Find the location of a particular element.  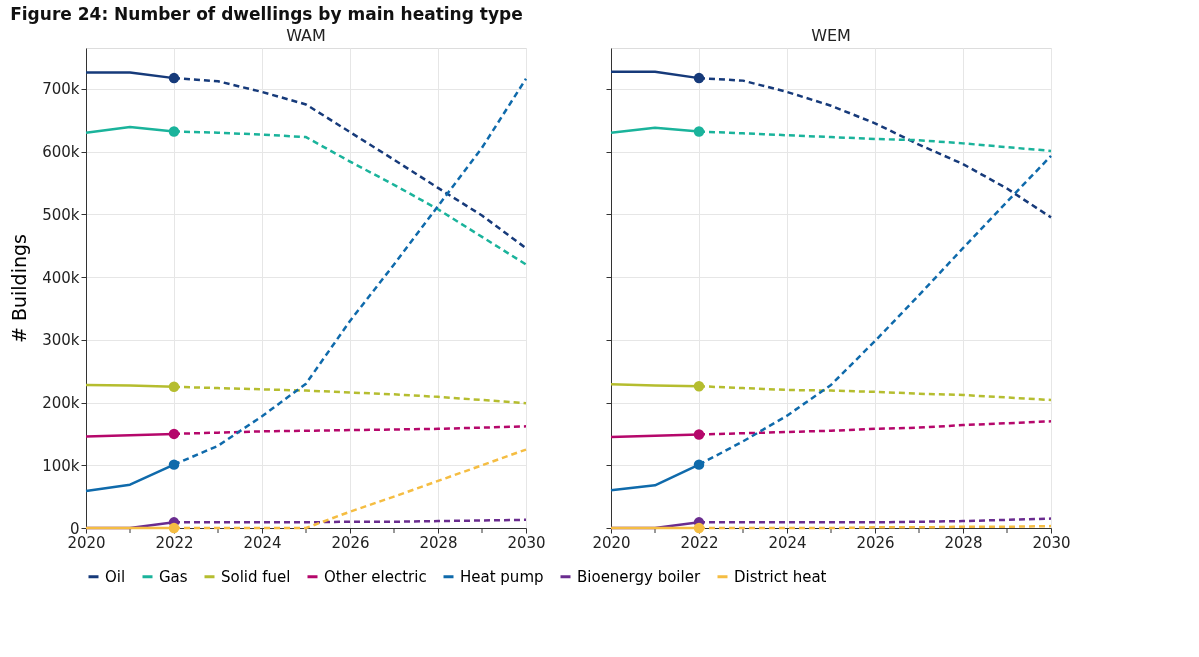

y-tick-label: 400k is located at coordinates (61, 277).